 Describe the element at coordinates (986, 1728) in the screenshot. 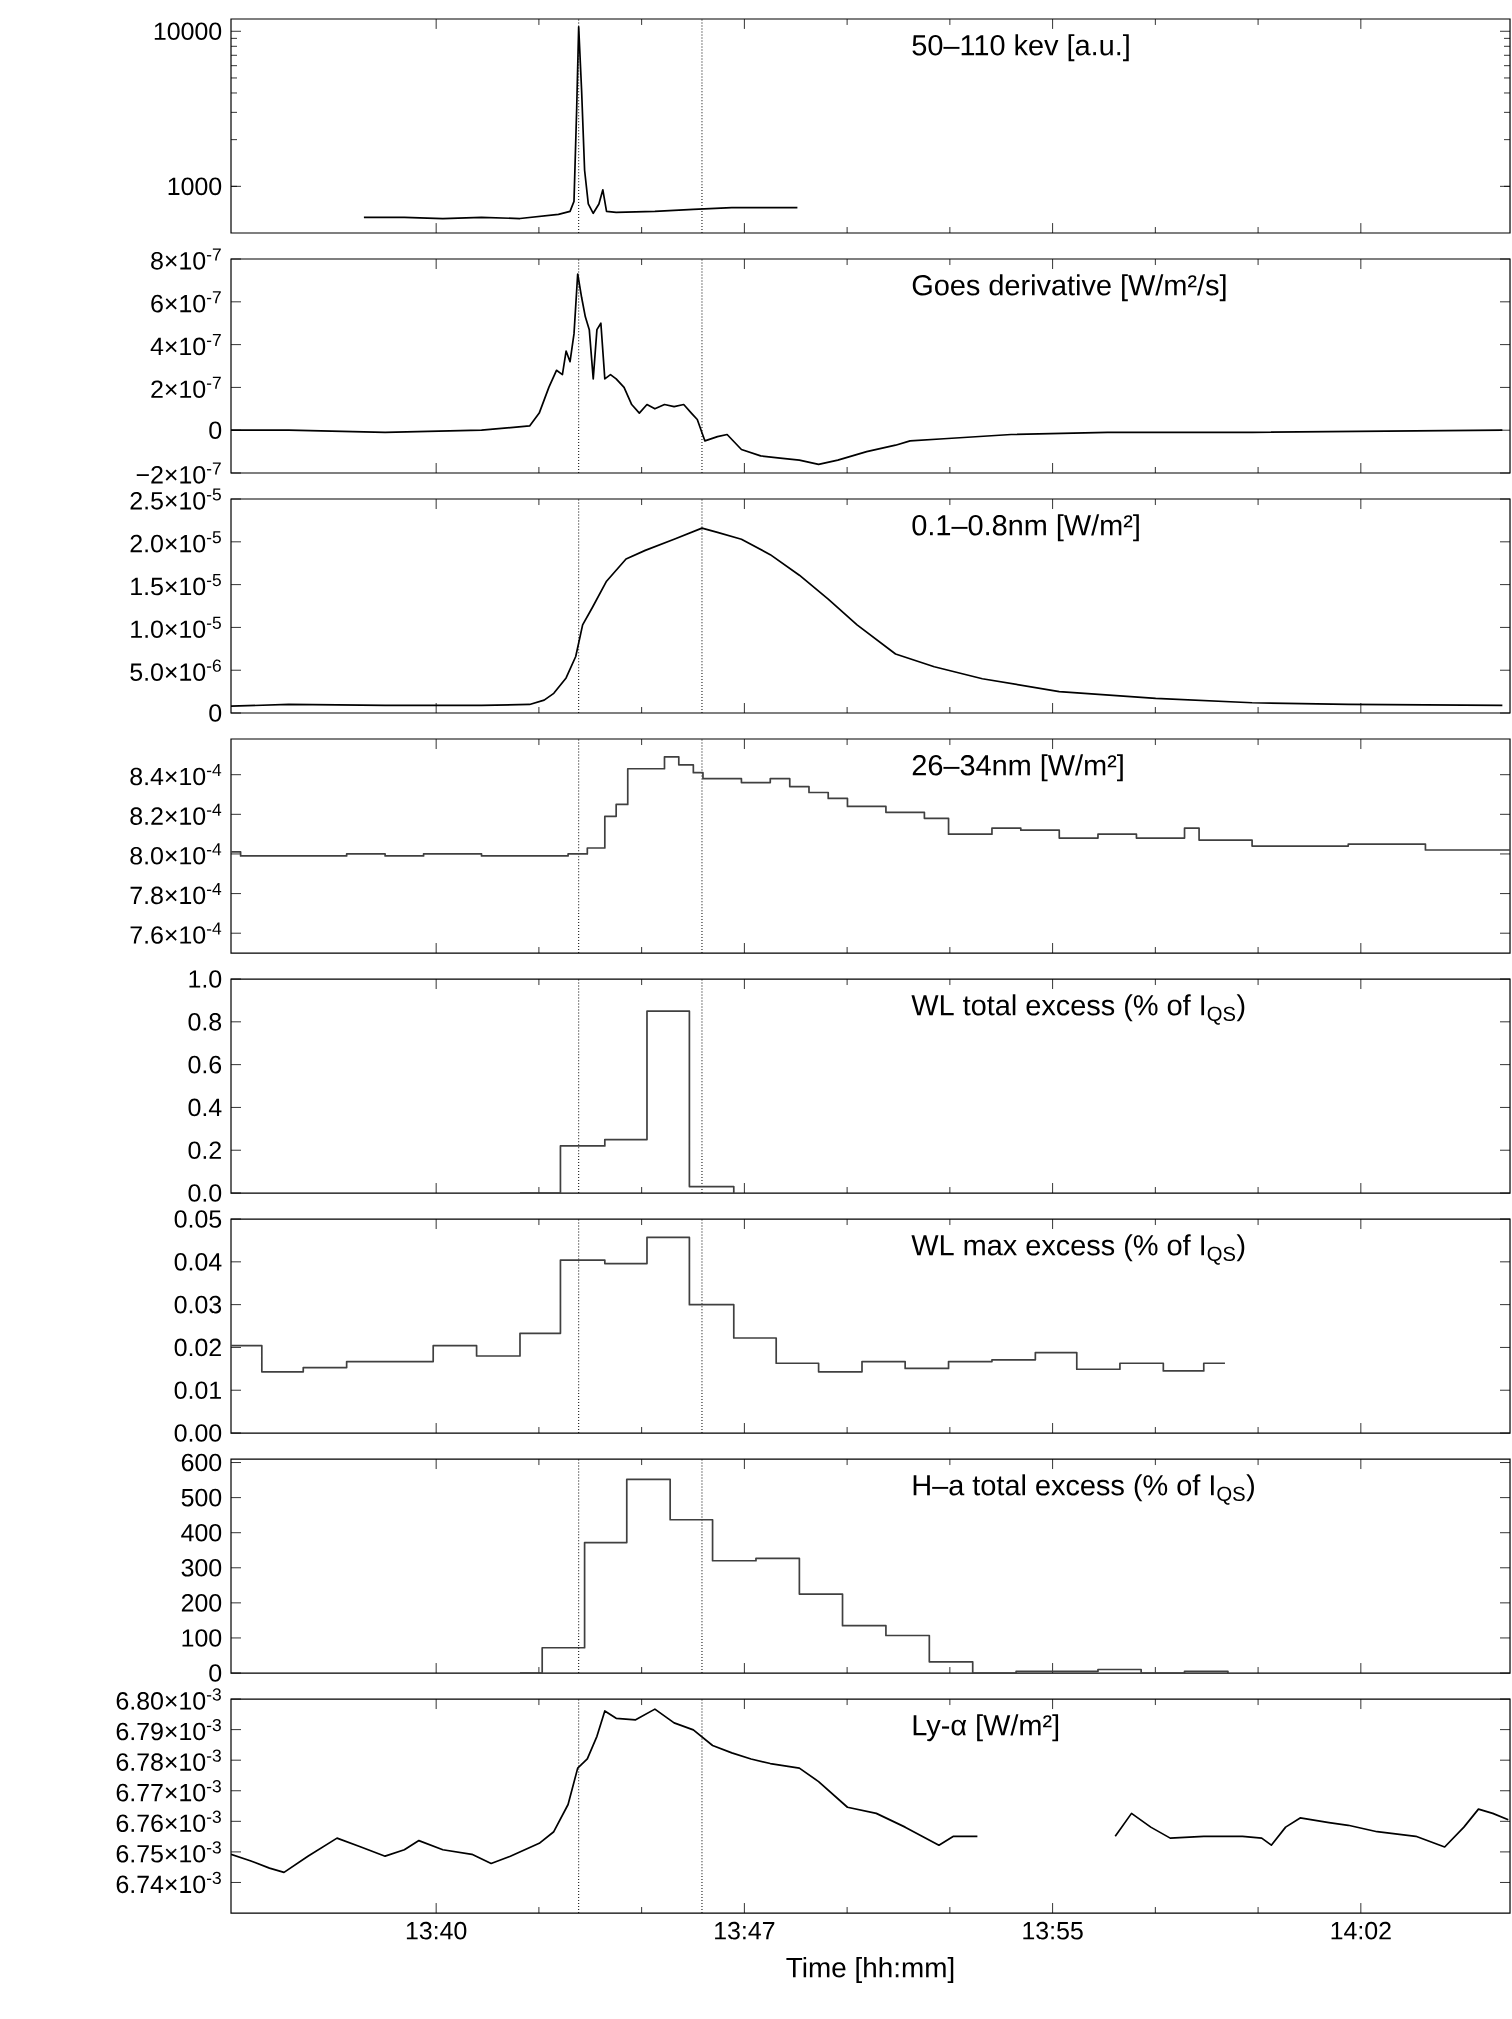

I see `chart-title: Ly-α [W/m²]` at that location.